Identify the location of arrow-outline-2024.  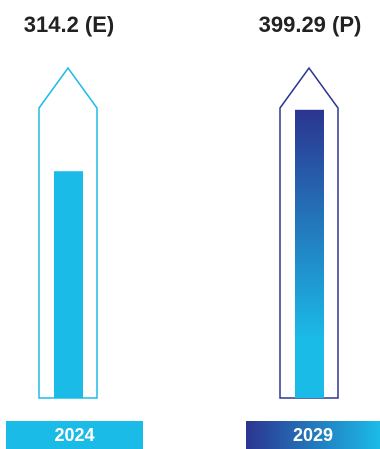
(68, 232).